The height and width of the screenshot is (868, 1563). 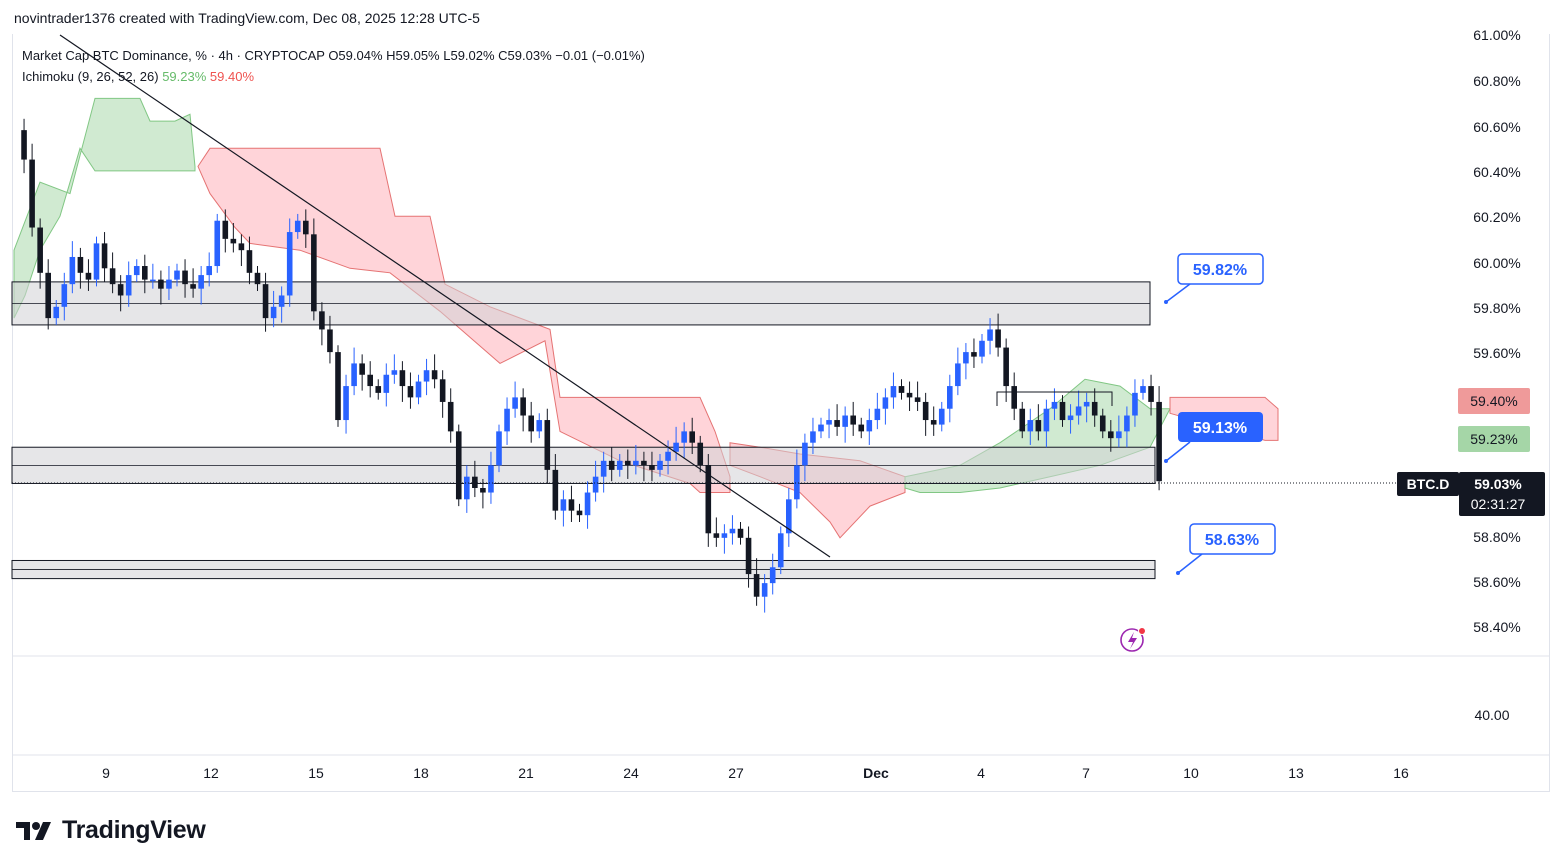 I want to click on x-tick-label: 7, so click(x=1086, y=773).